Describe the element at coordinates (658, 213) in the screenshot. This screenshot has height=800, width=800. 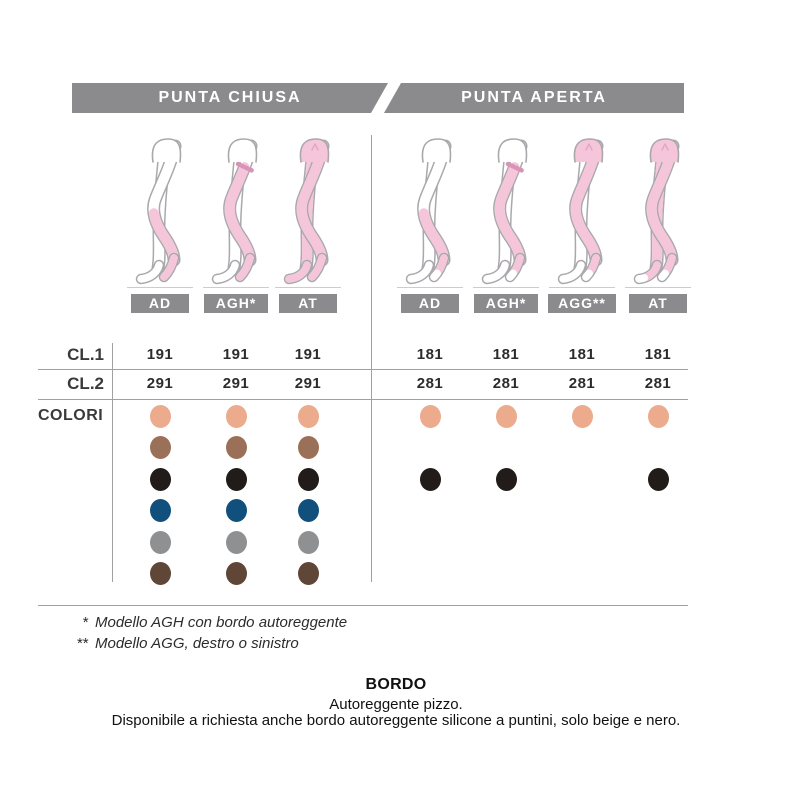
I see `leg-figure-at-open-toe` at that location.